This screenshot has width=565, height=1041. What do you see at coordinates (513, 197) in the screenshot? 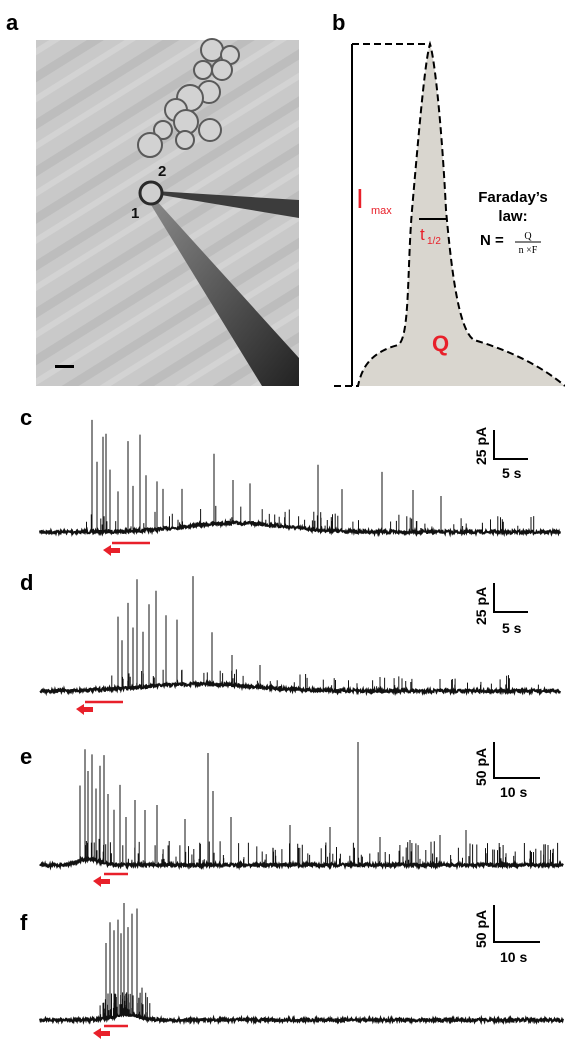
I see `faraday-title: Faraday’s` at bounding box center [513, 197].